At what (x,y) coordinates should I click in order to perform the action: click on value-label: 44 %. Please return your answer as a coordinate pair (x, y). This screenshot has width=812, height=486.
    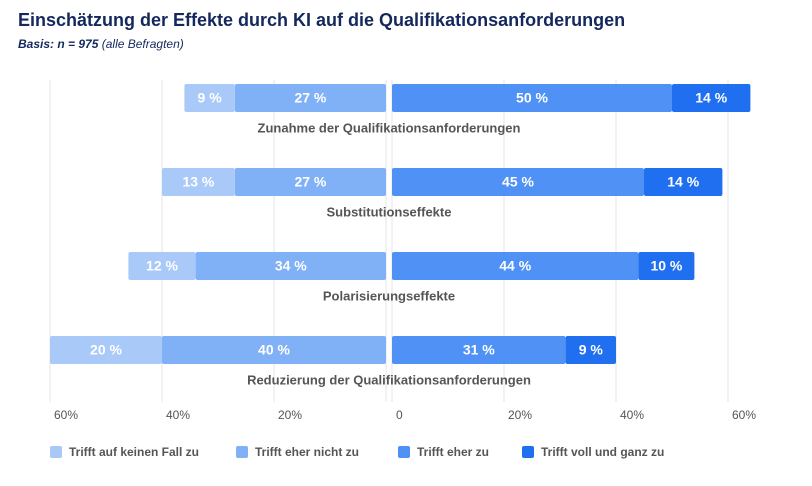
    Looking at the image, I should click on (515, 266).